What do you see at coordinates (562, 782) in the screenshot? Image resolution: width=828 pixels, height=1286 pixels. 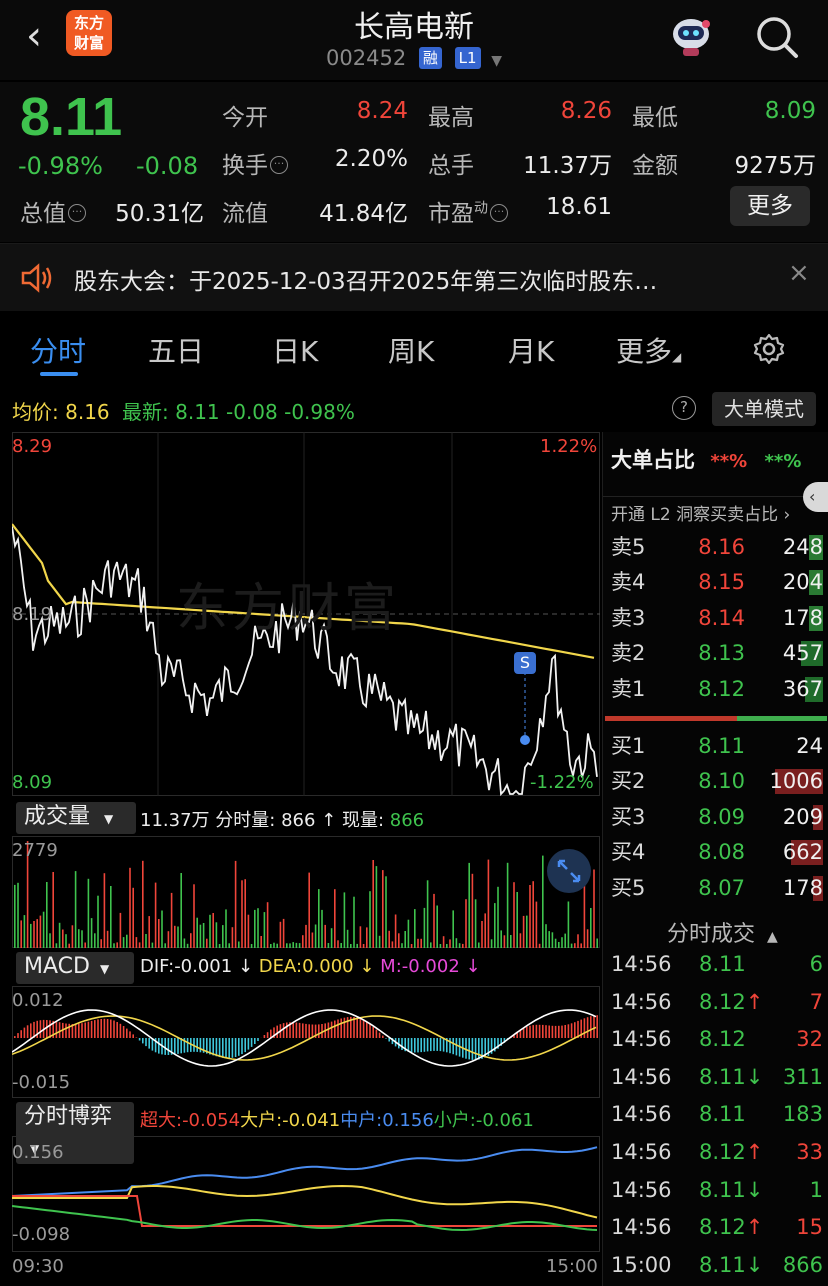 I see `pct-axis-bottom: -1.22%` at bounding box center [562, 782].